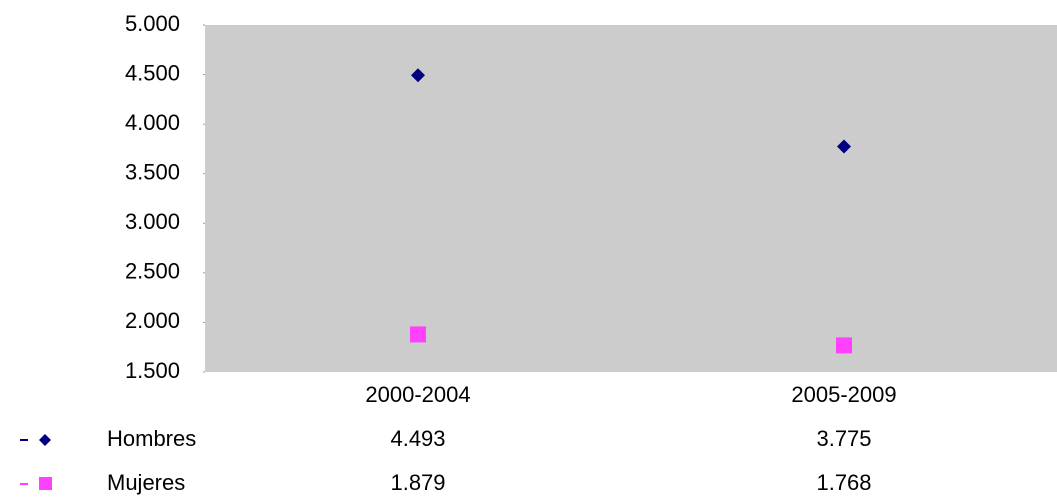  I want to click on y-tick-label: 2.000, so click(152, 320).